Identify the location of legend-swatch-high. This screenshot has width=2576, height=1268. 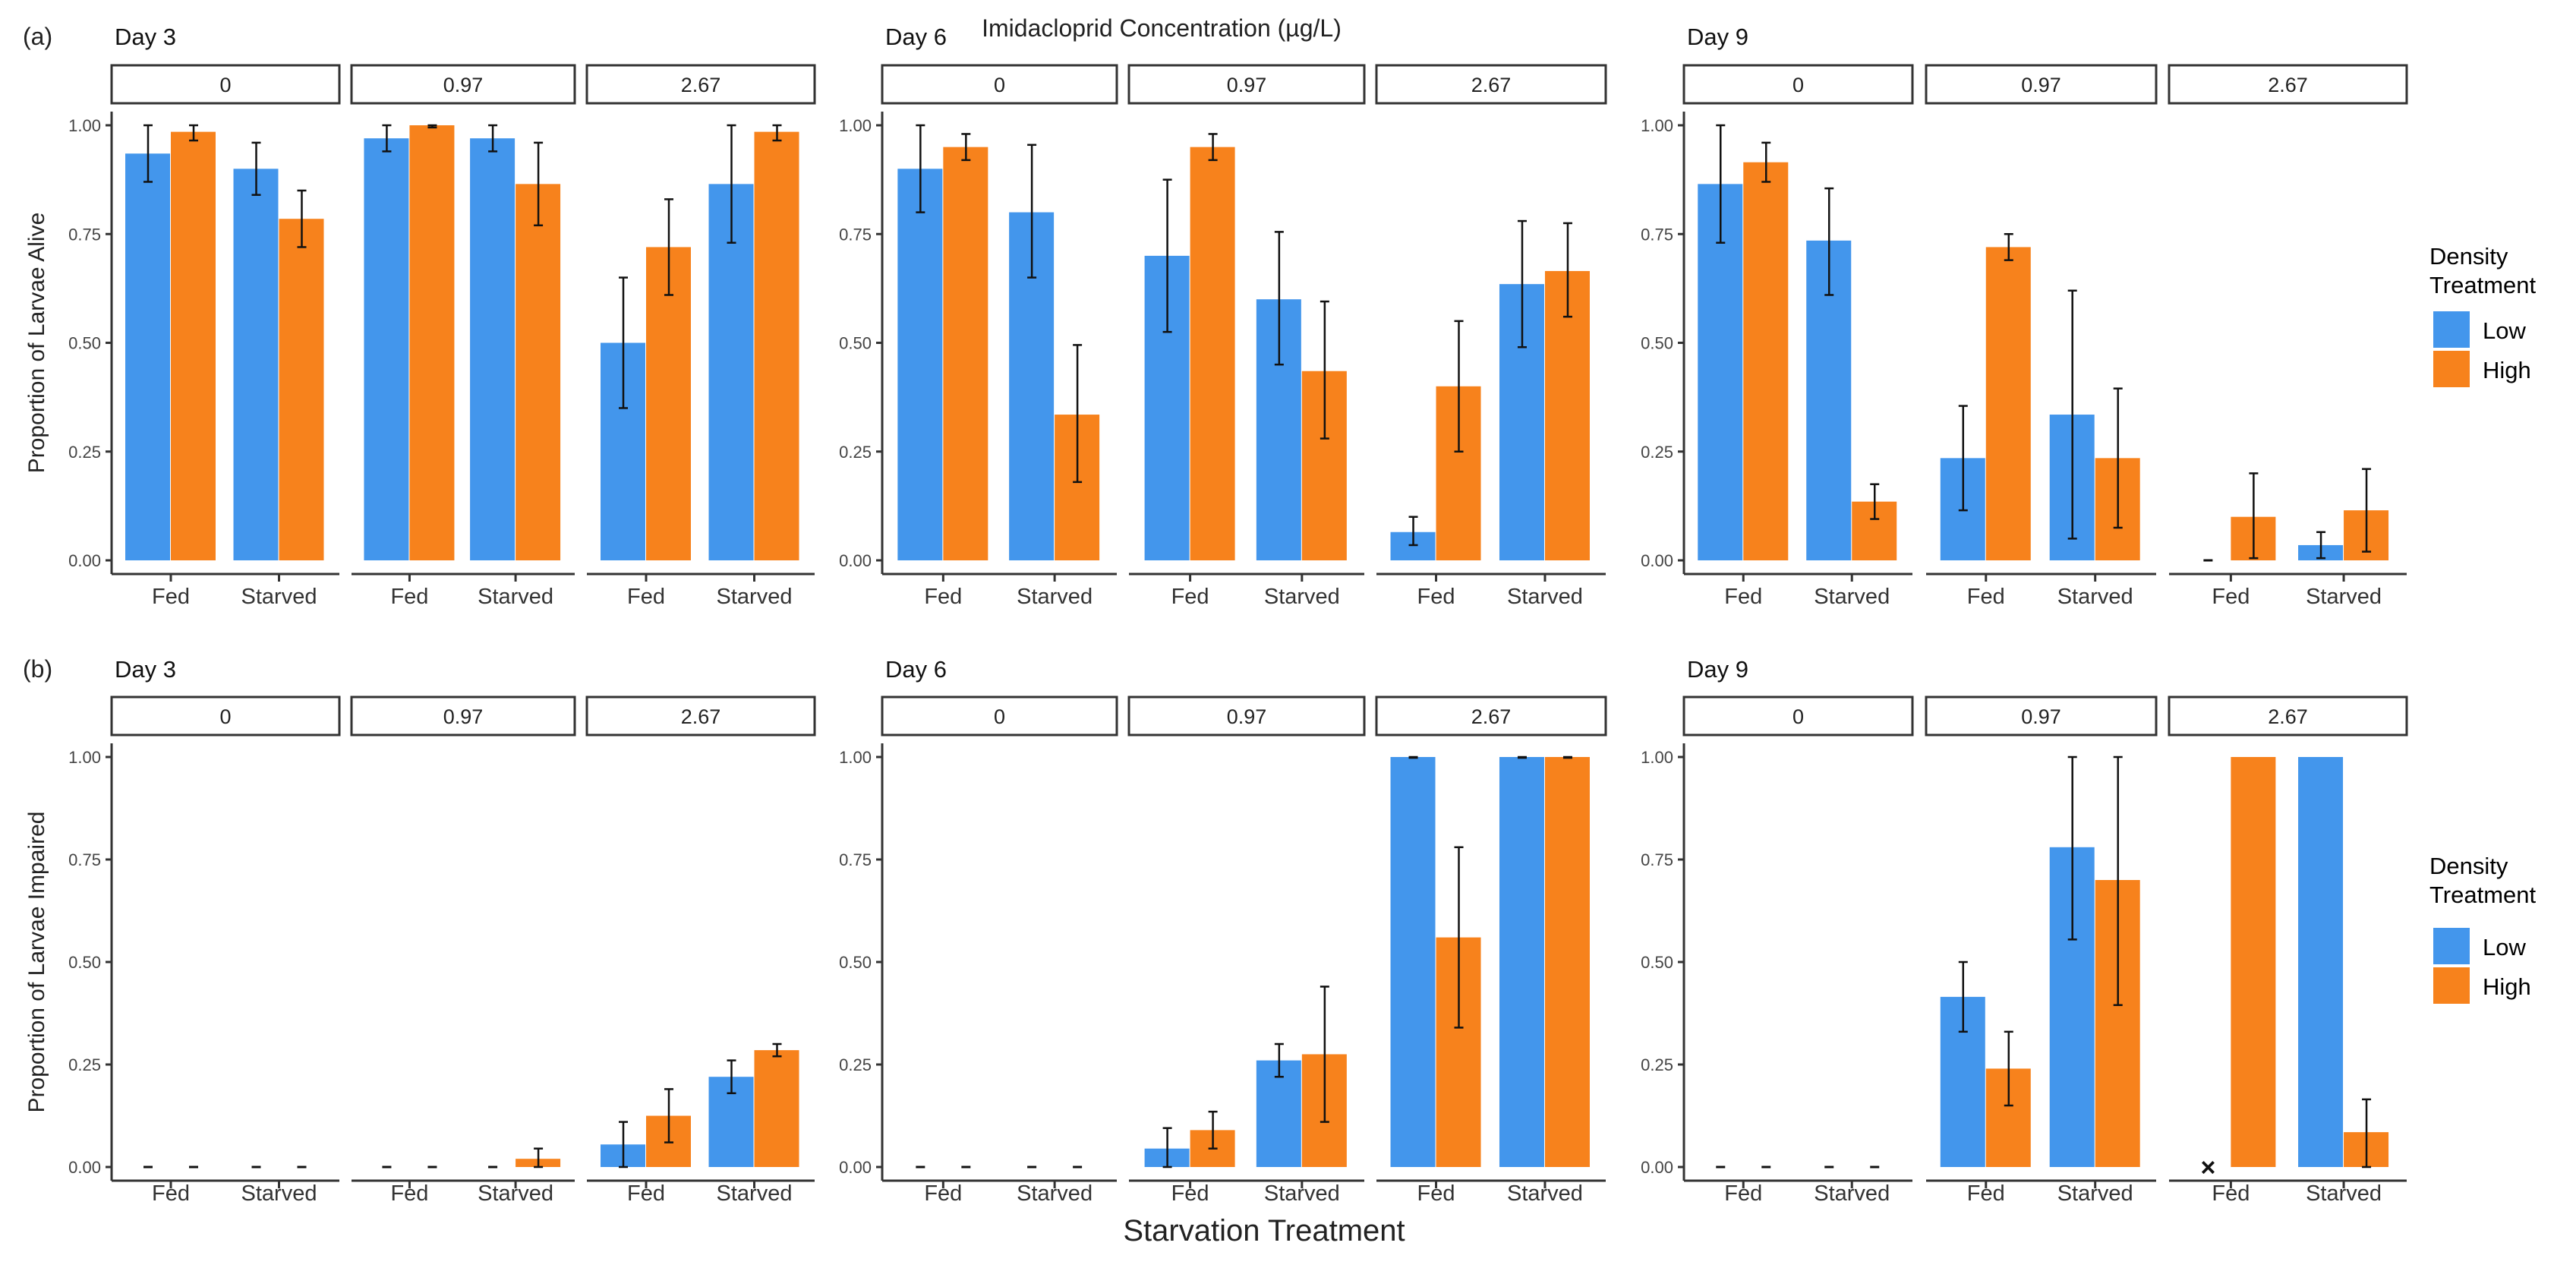
(2451, 369).